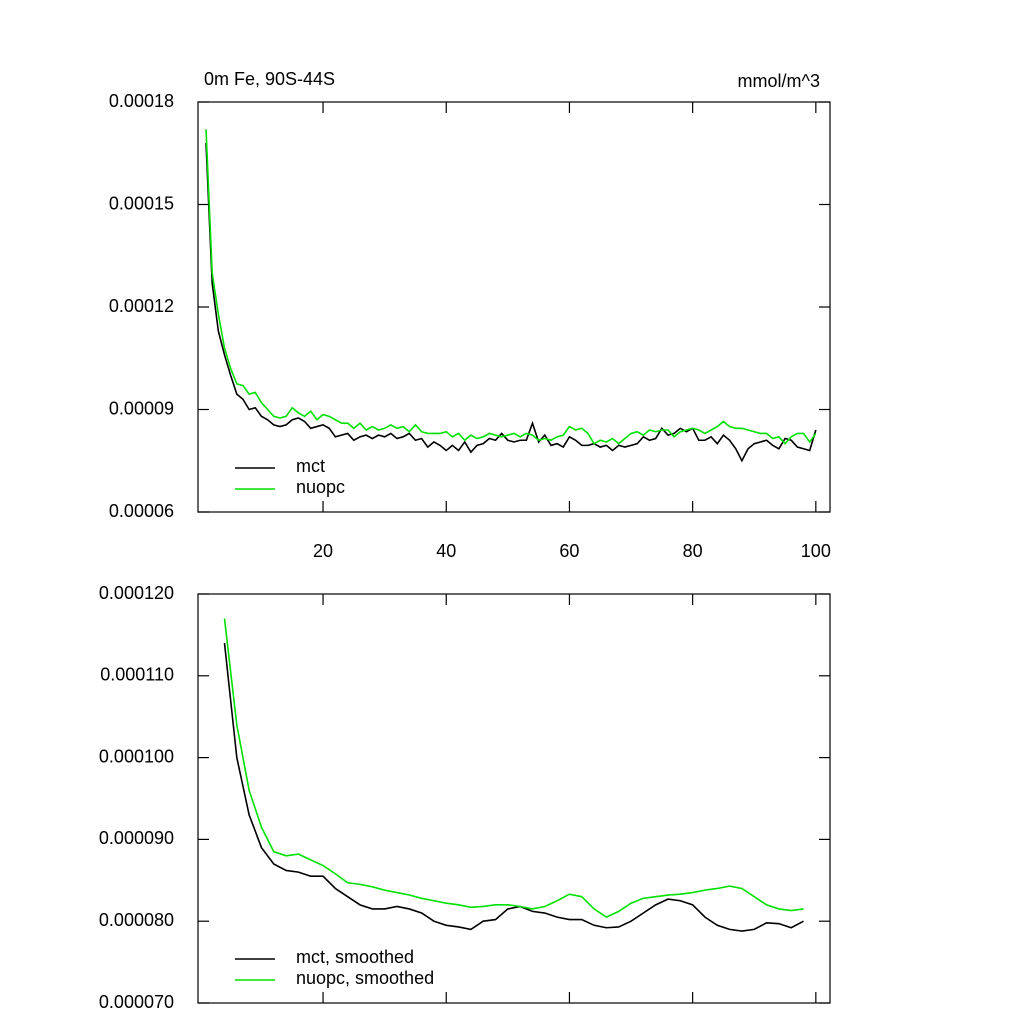  I want to click on y-tick-label: 0.00012, so click(141, 306).